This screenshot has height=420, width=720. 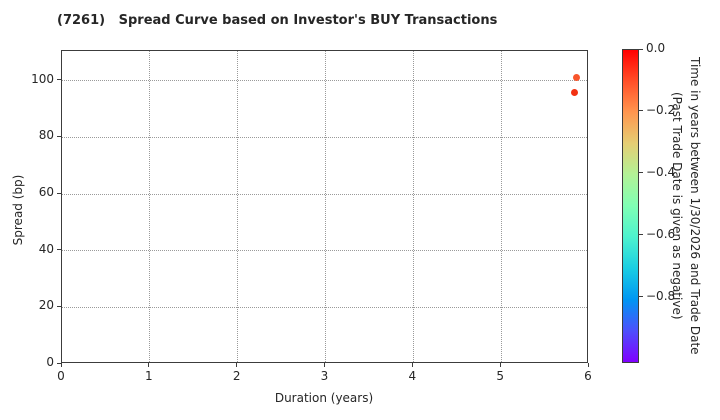 What do you see at coordinates (42, 78) in the screenshot?
I see `y-tick-label: 100` at bounding box center [42, 78].